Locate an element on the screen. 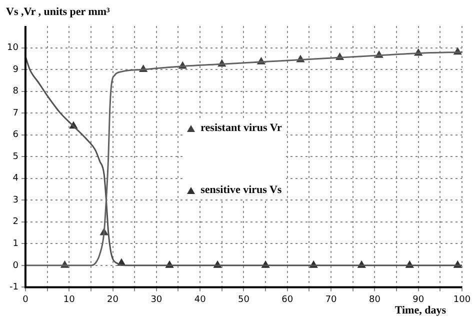  x-tick-label: 40 is located at coordinates (200, 299).